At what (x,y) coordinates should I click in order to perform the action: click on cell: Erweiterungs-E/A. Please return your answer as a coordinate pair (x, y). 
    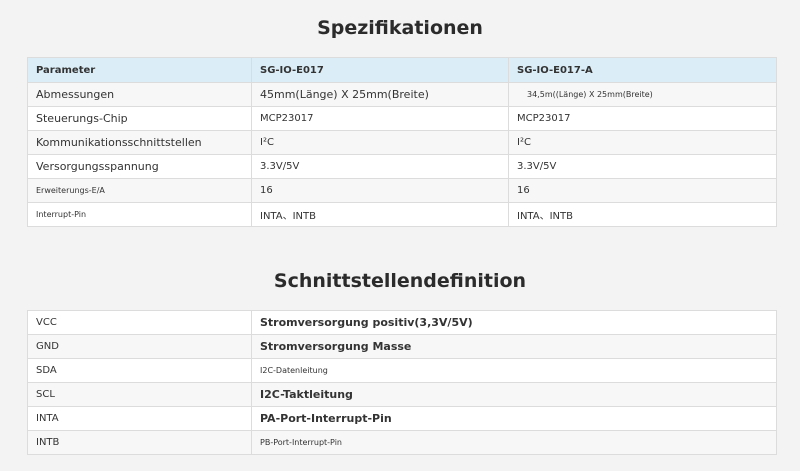
    Looking at the image, I should click on (139, 190).